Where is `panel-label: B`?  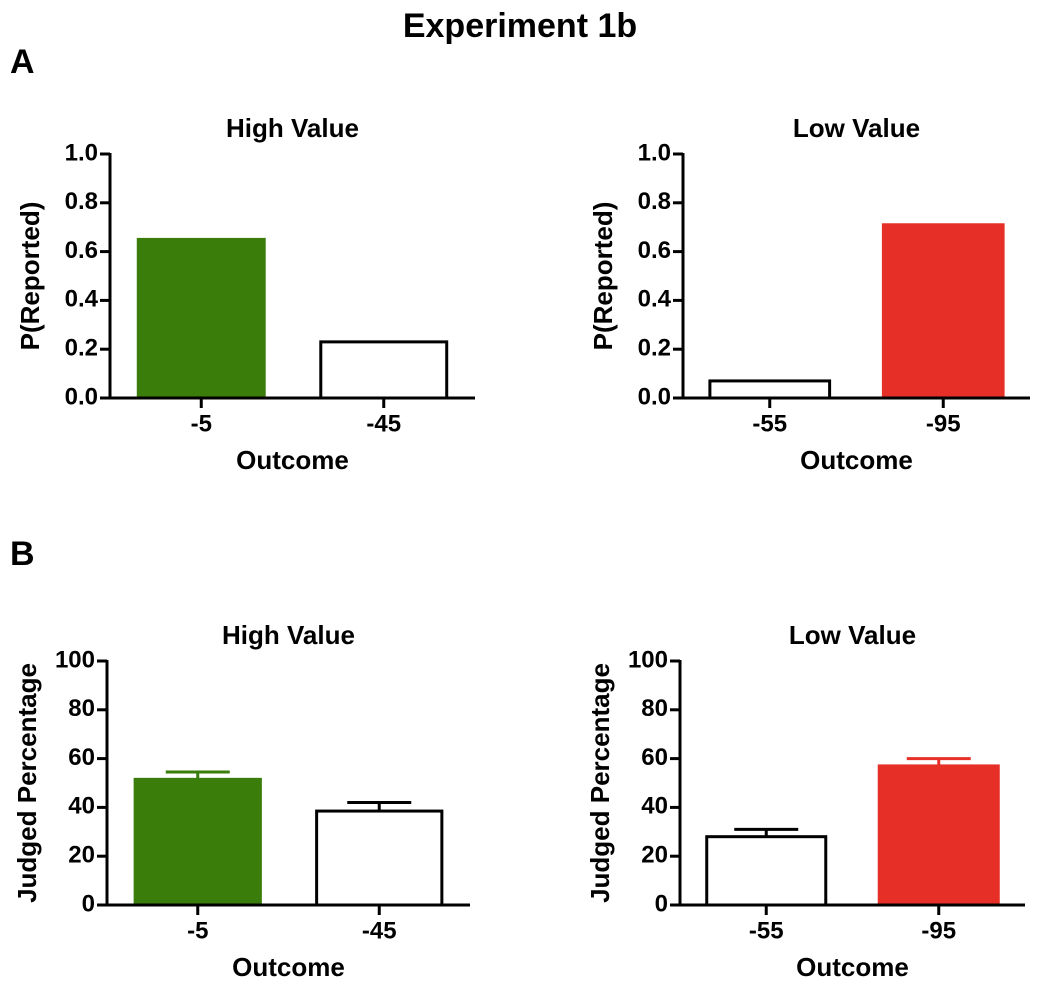 panel-label: B is located at coordinates (22, 554).